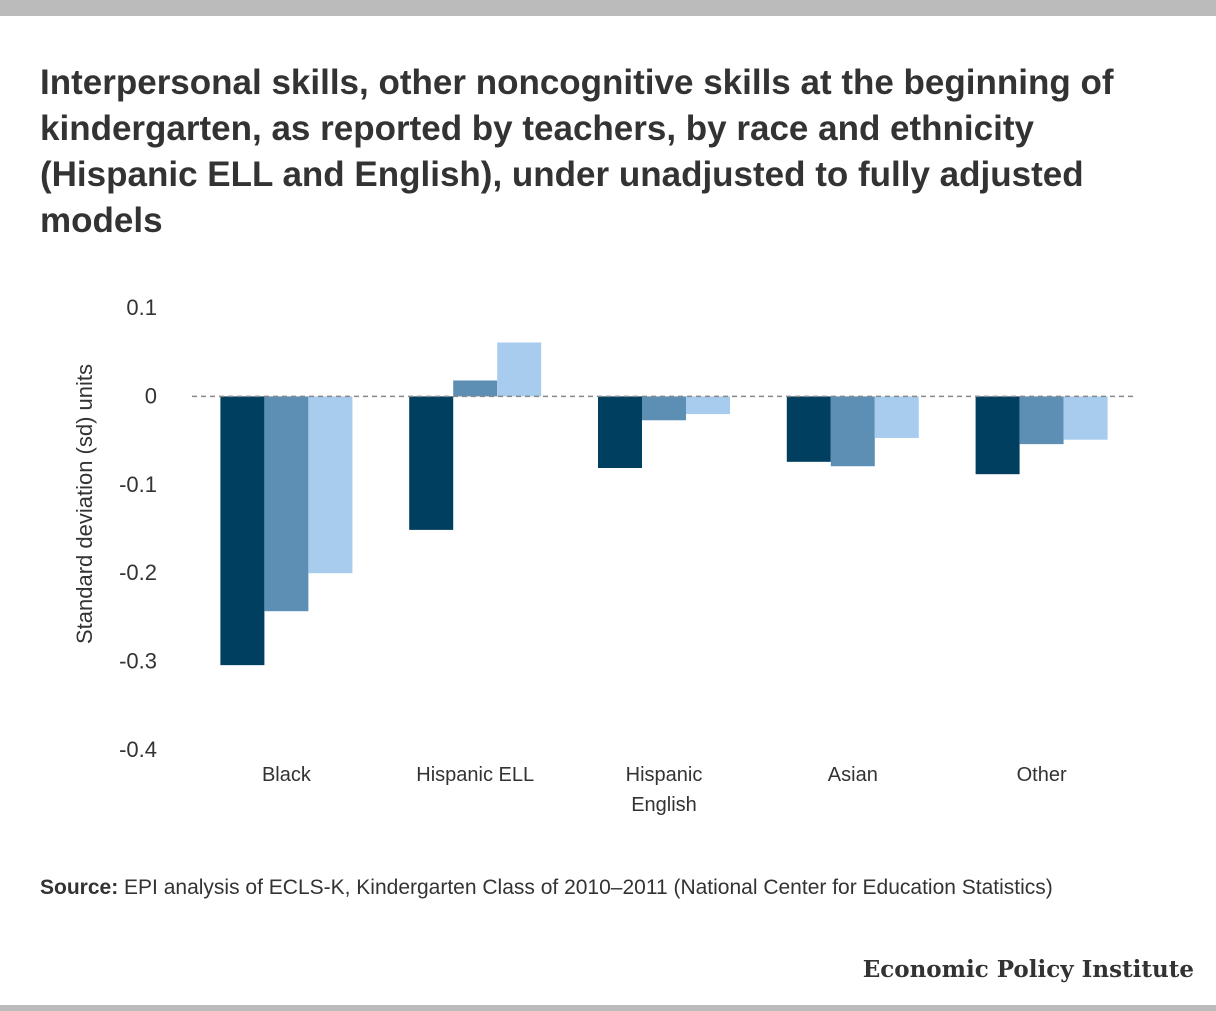 This screenshot has width=1216, height=1011. I want to click on y-tick-label: 0, so click(151, 395).